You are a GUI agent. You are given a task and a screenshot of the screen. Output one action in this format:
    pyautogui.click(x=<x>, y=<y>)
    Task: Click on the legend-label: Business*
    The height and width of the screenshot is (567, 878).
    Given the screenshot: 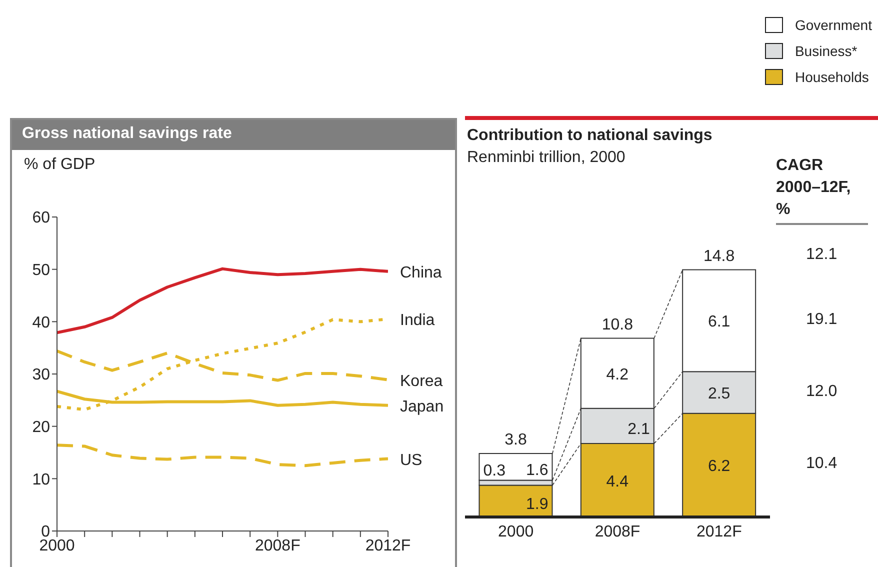 What is the action you would take?
    pyautogui.click(x=826, y=51)
    